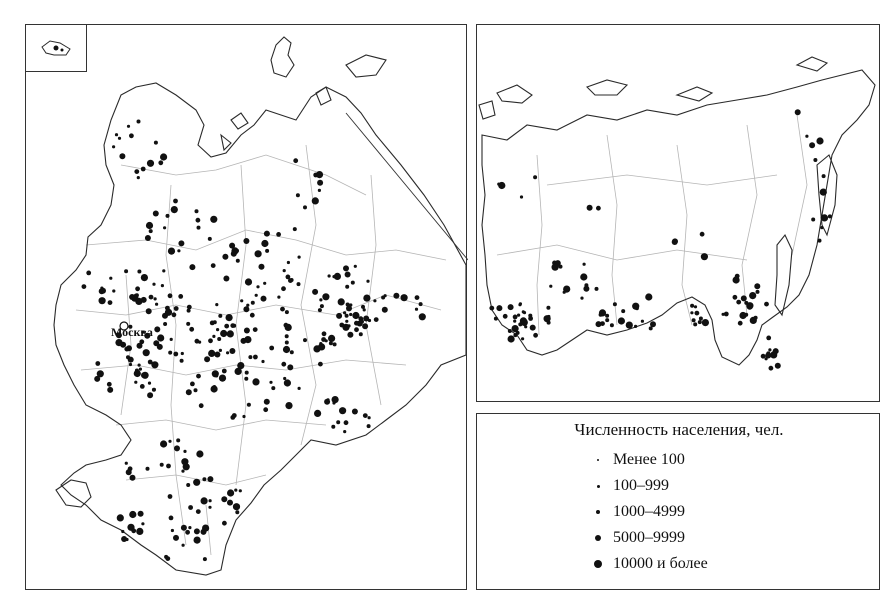 The image size is (892, 600). What do you see at coordinates (649, 537) in the screenshot?
I see `legend-label: 5000–9999` at bounding box center [649, 537].